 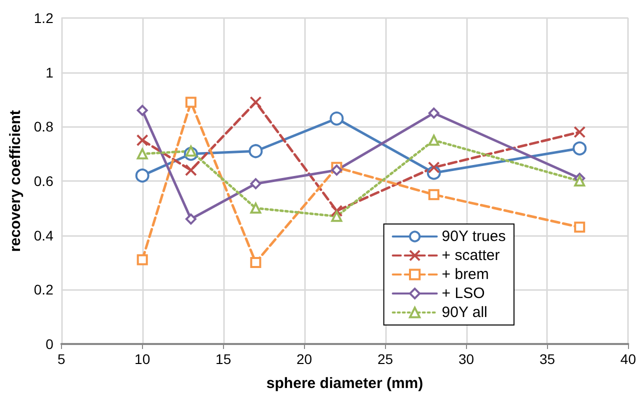 What do you see at coordinates (465, 312) in the screenshot?
I see `legend-label: 90Y all` at bounding box center [465, 312].